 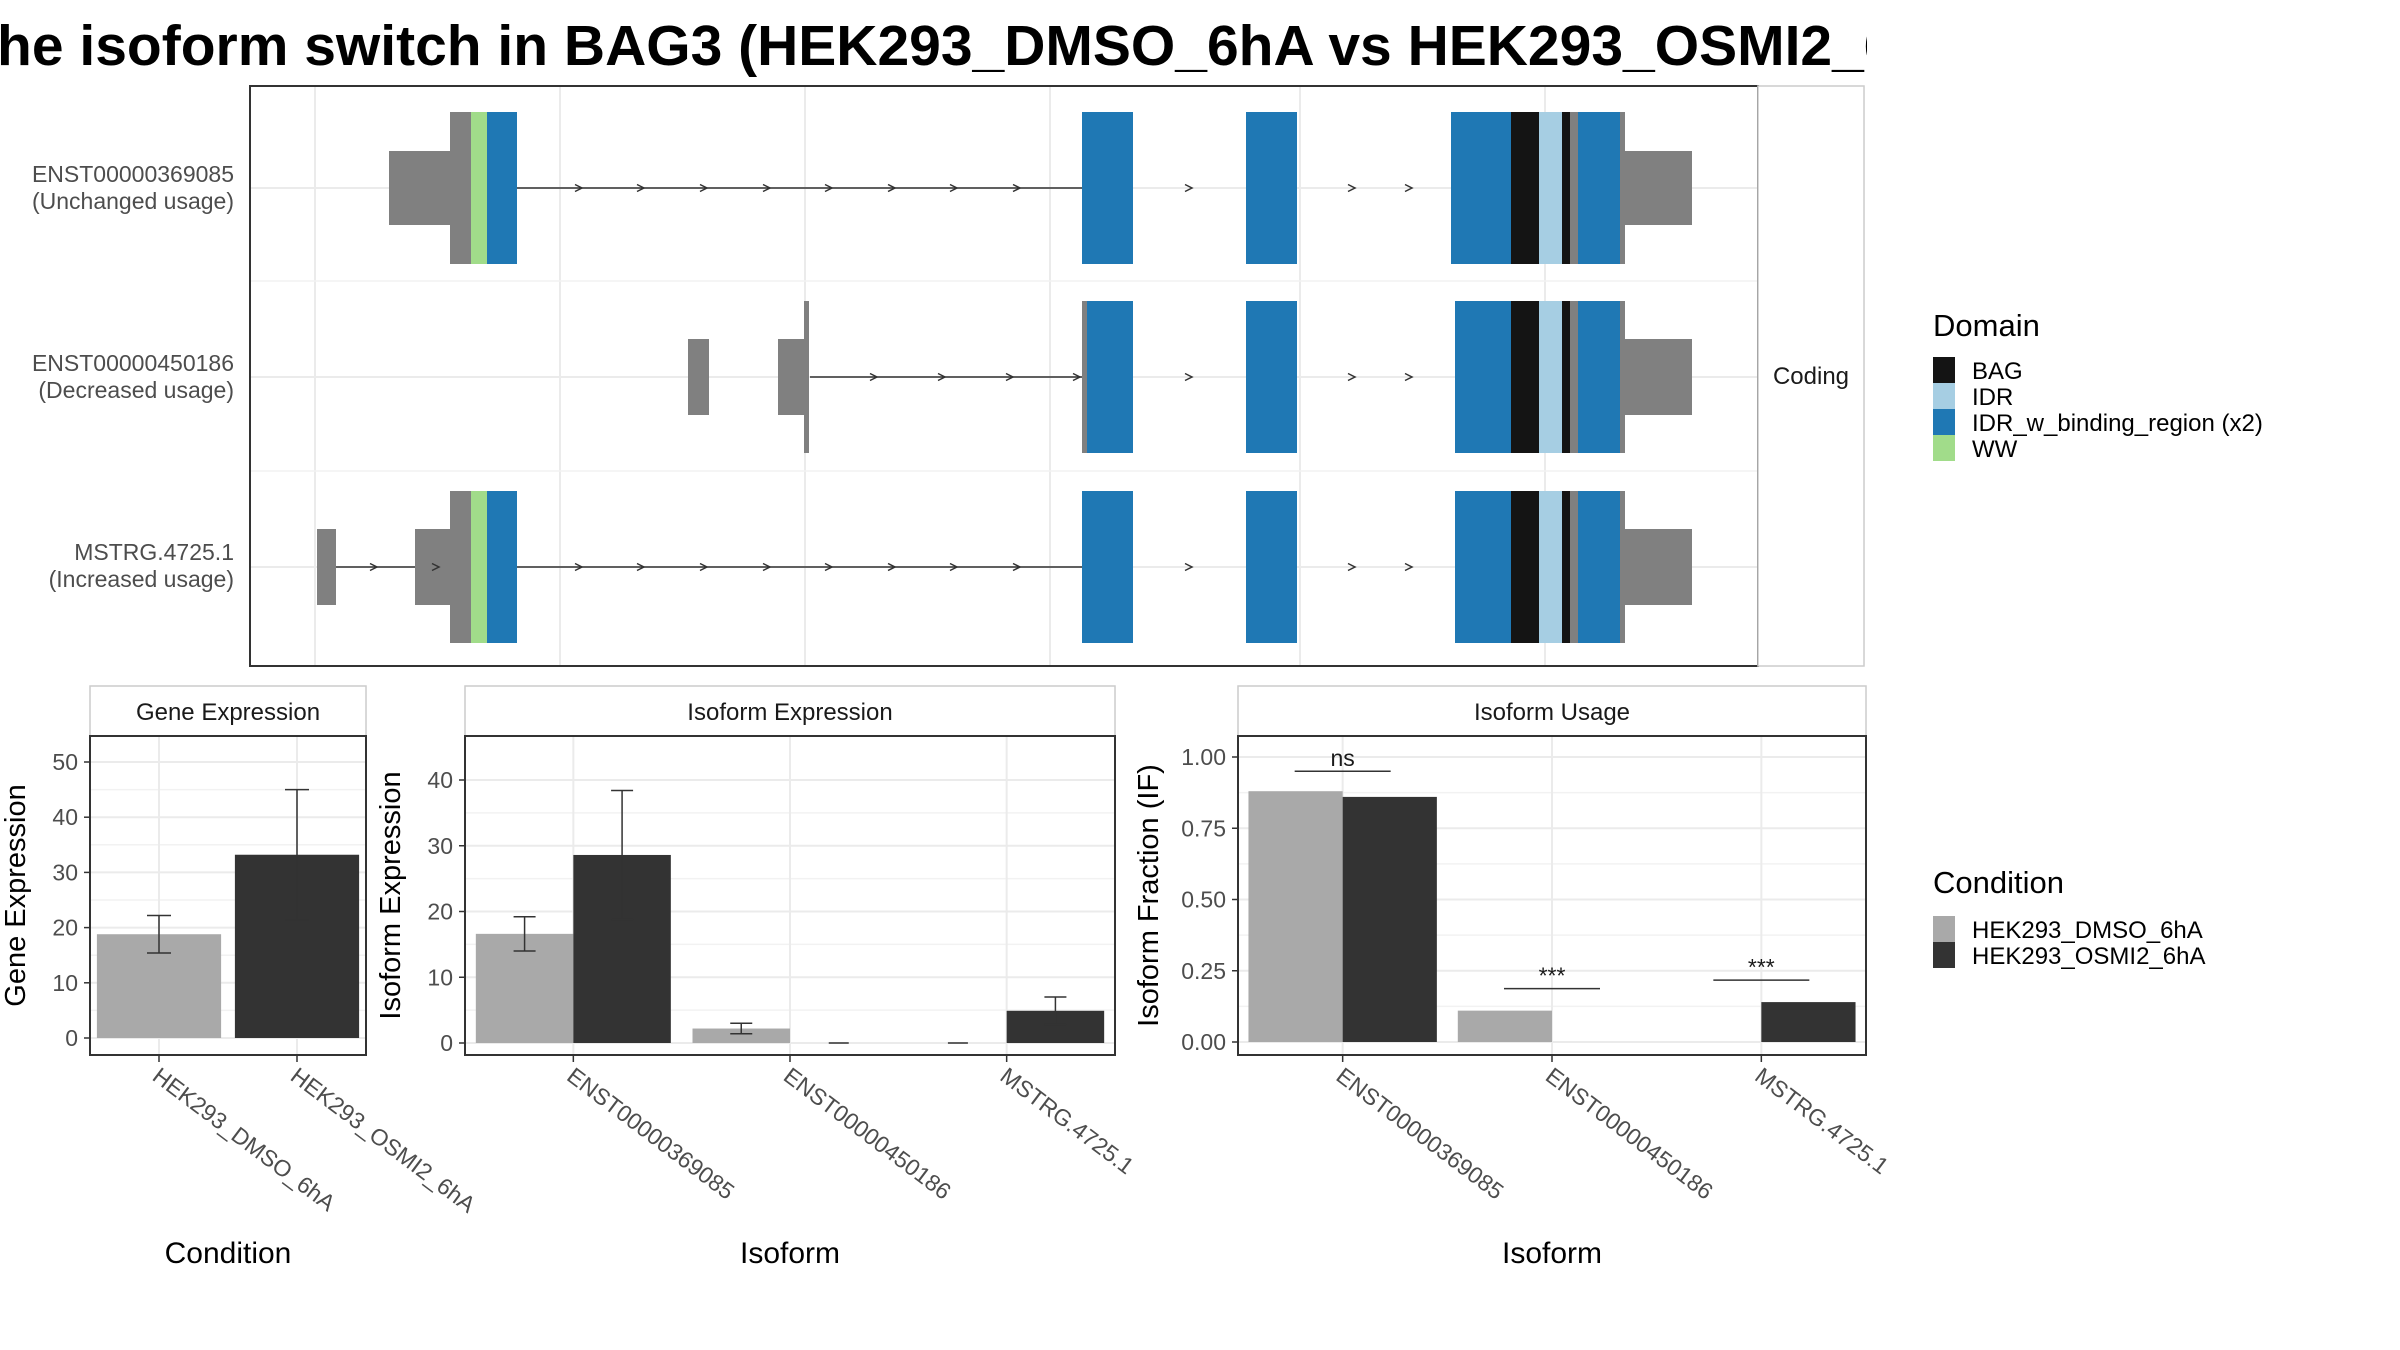 I want to click on legend-label-idr-binding: IDR_w_binding_region (x2), so click(x=2117, y=423).